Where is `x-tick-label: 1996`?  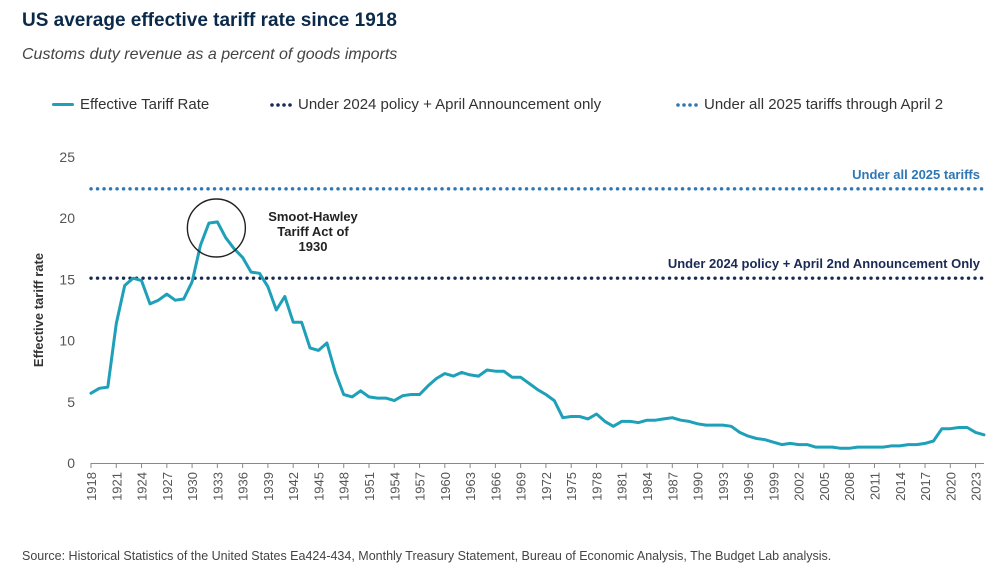 x-tick-label: 1996 is located at coordinates (748, 486).